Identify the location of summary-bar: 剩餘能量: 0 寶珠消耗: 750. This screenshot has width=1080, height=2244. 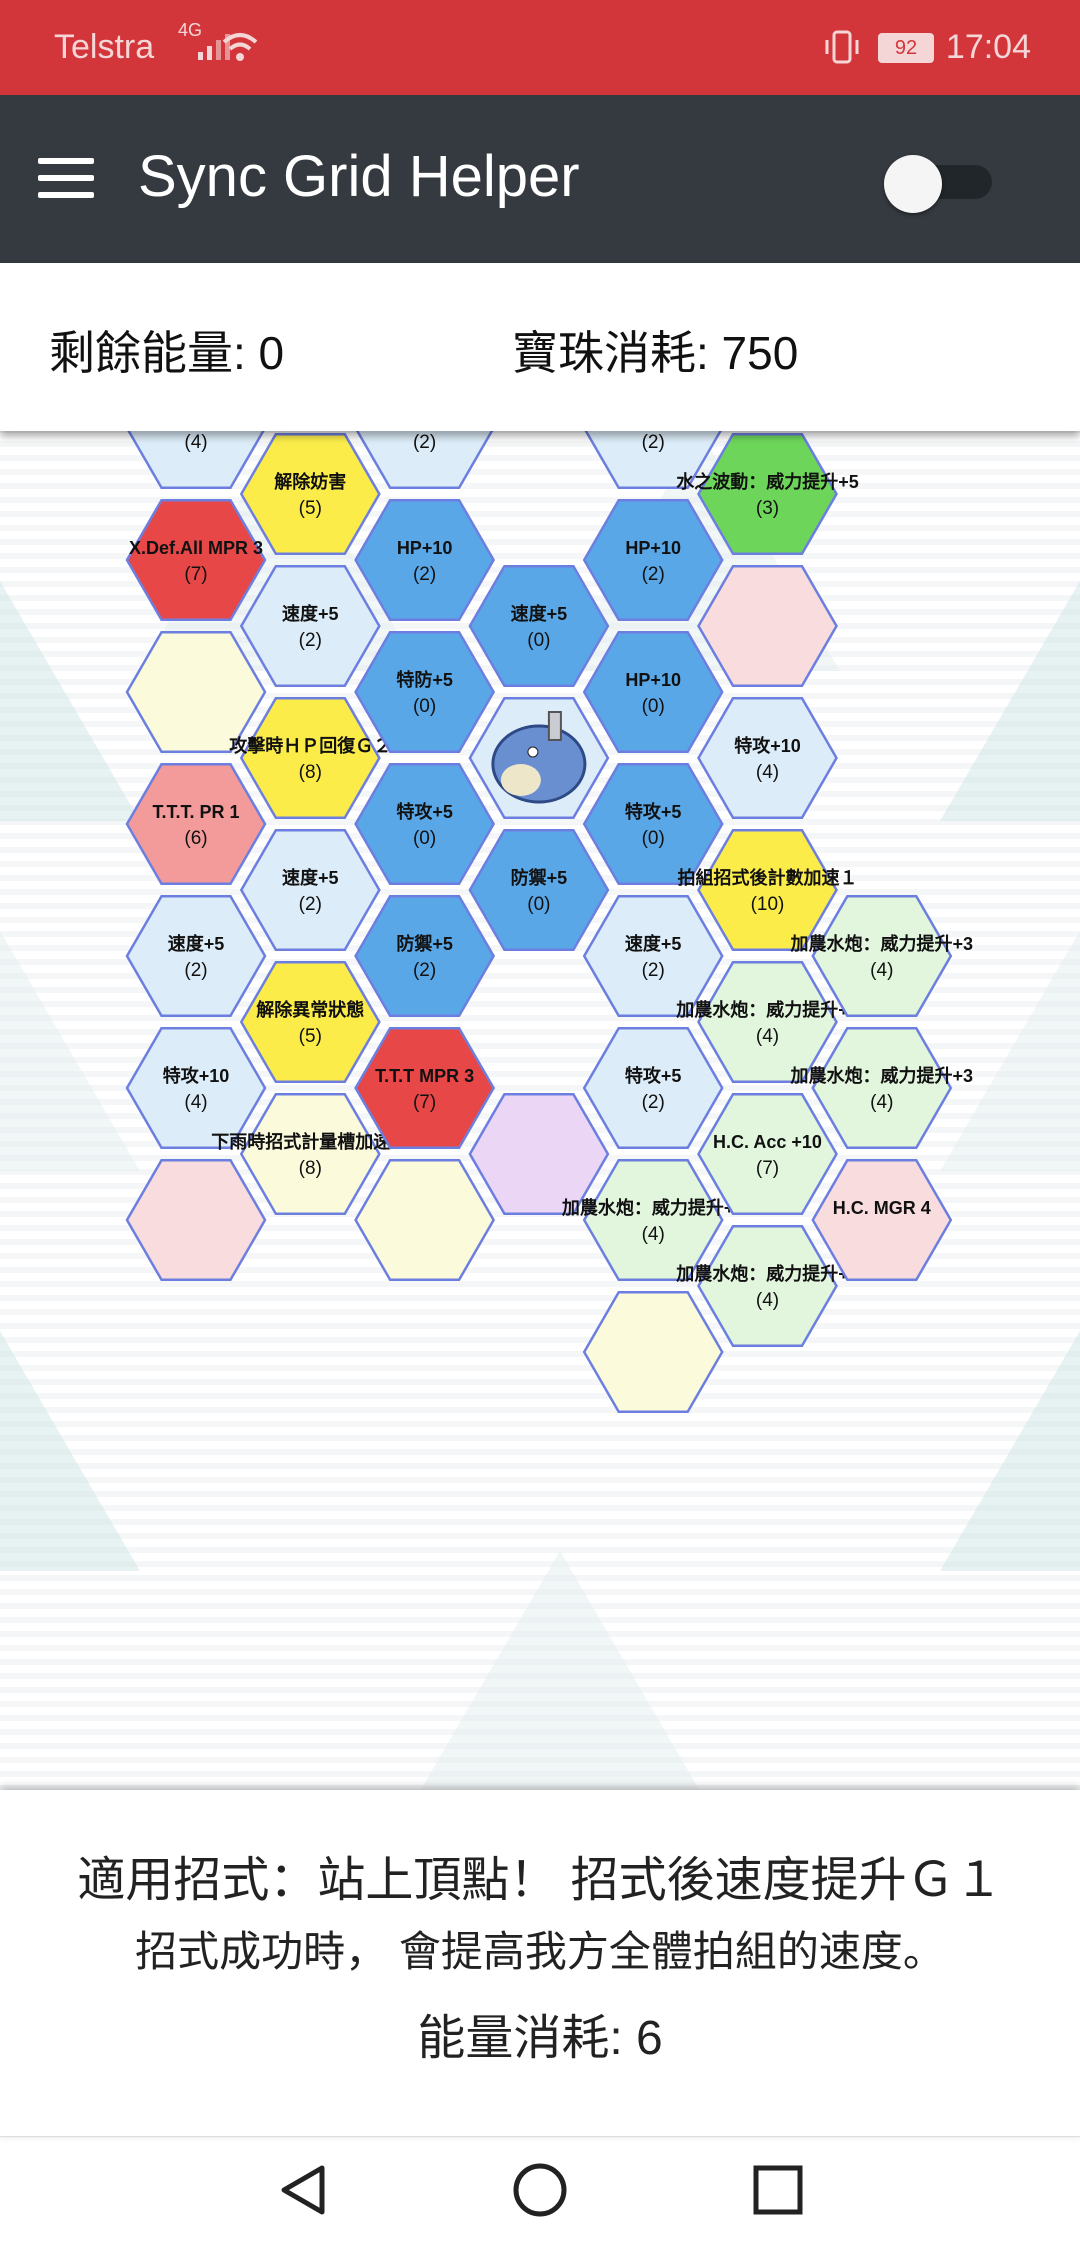
(540, 347).